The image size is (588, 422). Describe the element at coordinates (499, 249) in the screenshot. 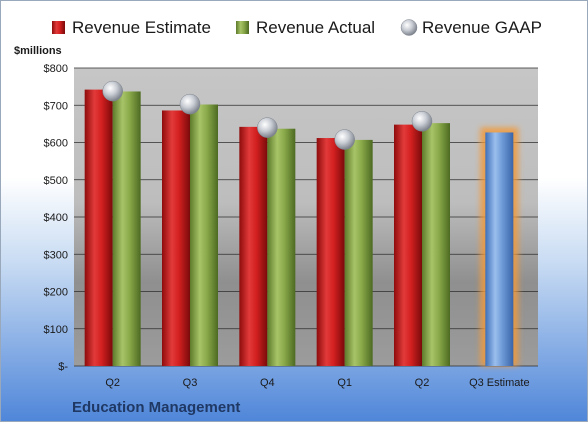

I see `bar-q3-estimate` at that location.